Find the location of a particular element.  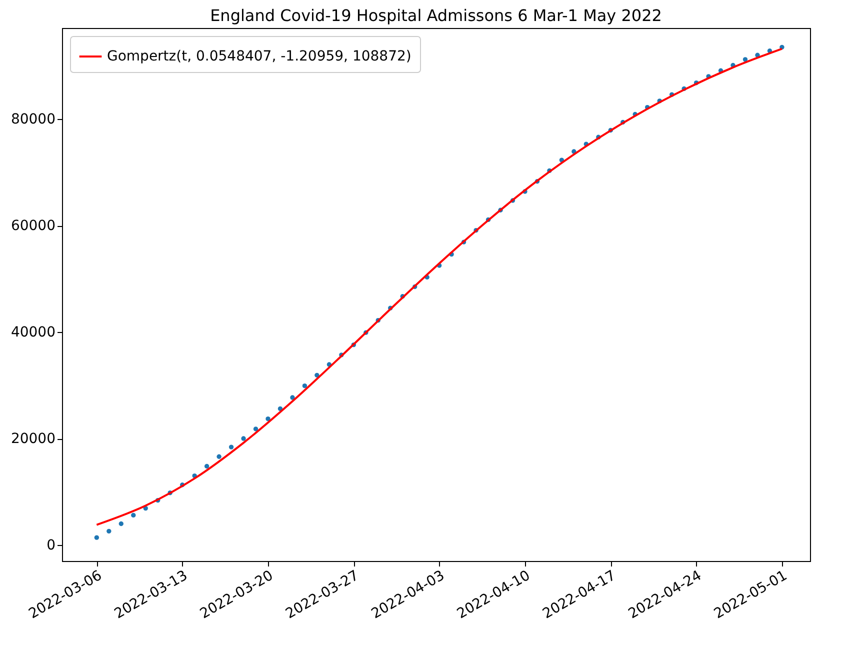

y-tick-label: 80000 is located at coordinates (33, 120).